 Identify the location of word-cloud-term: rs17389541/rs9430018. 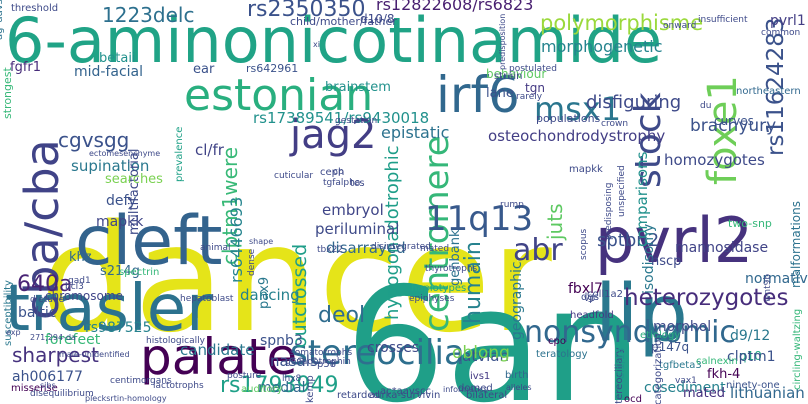
(341, 118).